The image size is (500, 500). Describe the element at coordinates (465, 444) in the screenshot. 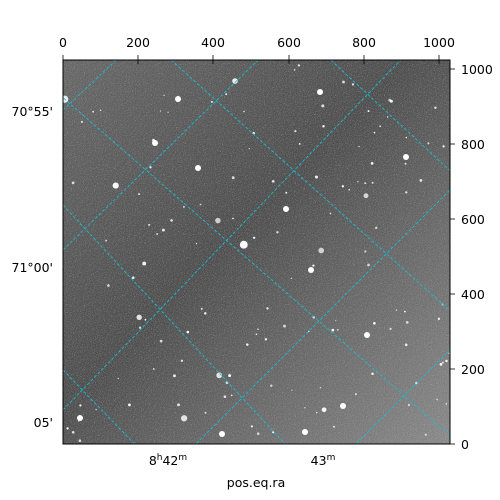

I see `right-tick-label: 0` at that location.